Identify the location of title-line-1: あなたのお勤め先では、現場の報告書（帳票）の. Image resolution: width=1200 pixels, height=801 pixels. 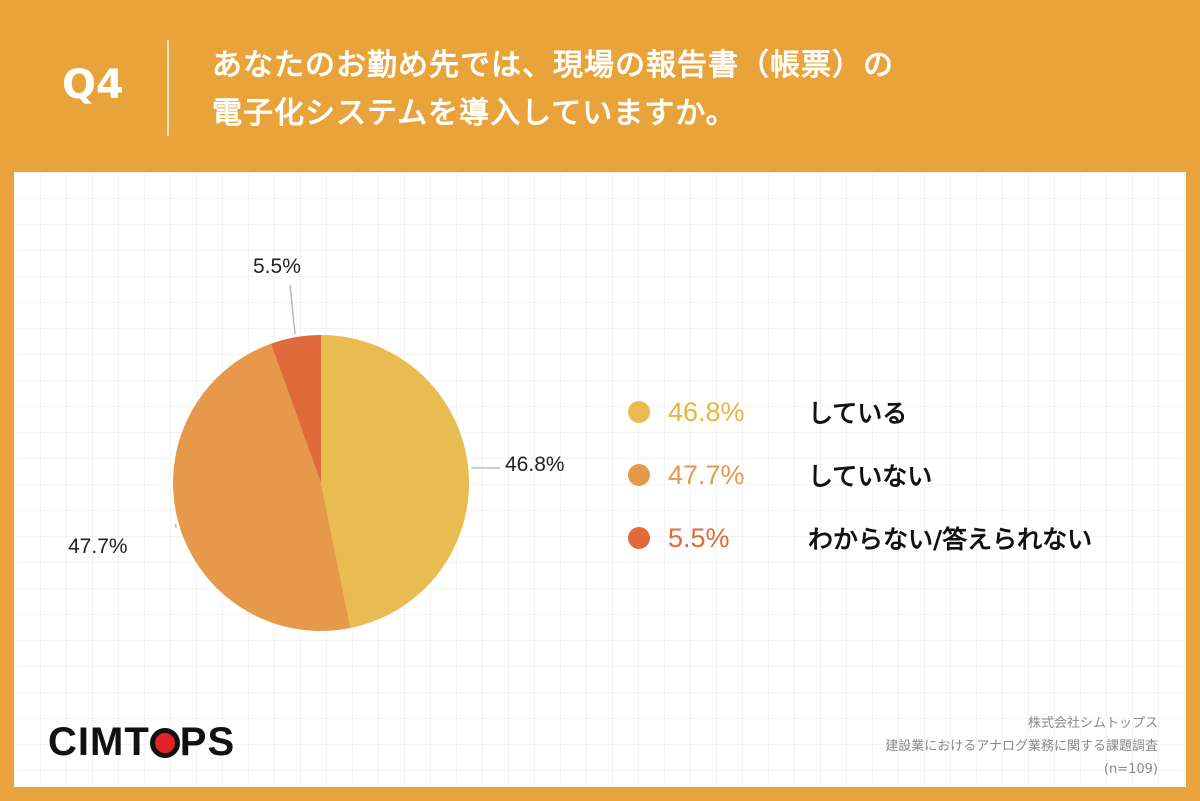
(553, 65).